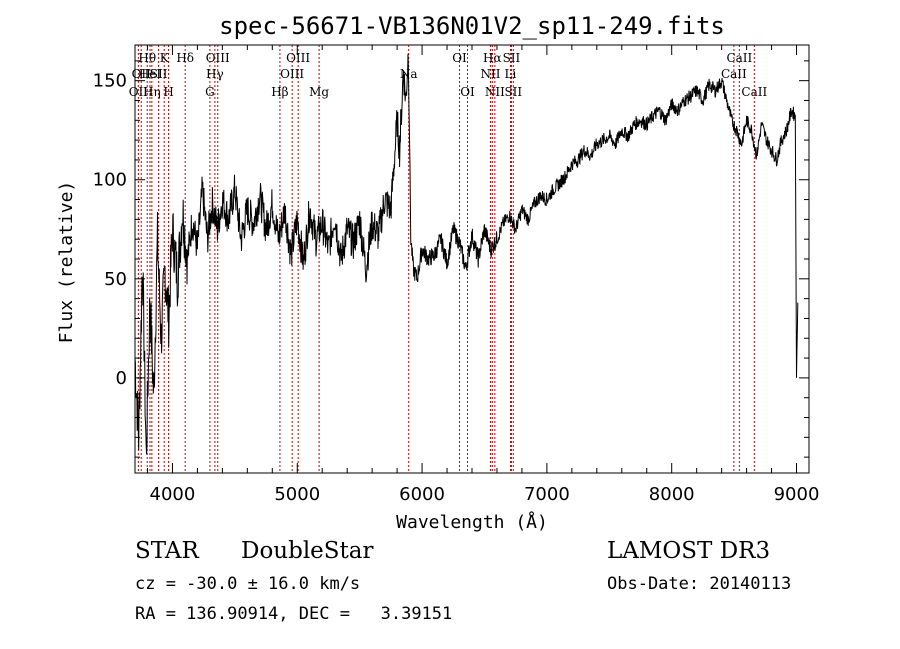 The image size is (900, 649). What do you see at coordinates (292, 74) in the screenshot?
I see `line-label-13: OIII` at bounding box center [292, 74].